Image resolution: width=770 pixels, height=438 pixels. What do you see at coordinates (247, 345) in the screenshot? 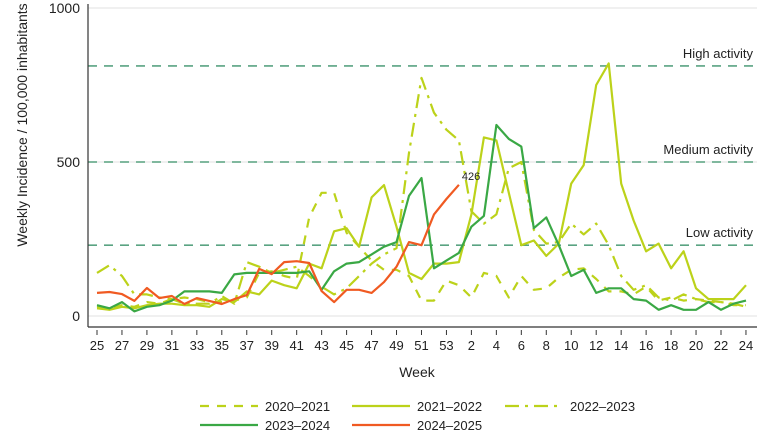
I see `x-tick-label: 37` at bounding box center [247, 345].